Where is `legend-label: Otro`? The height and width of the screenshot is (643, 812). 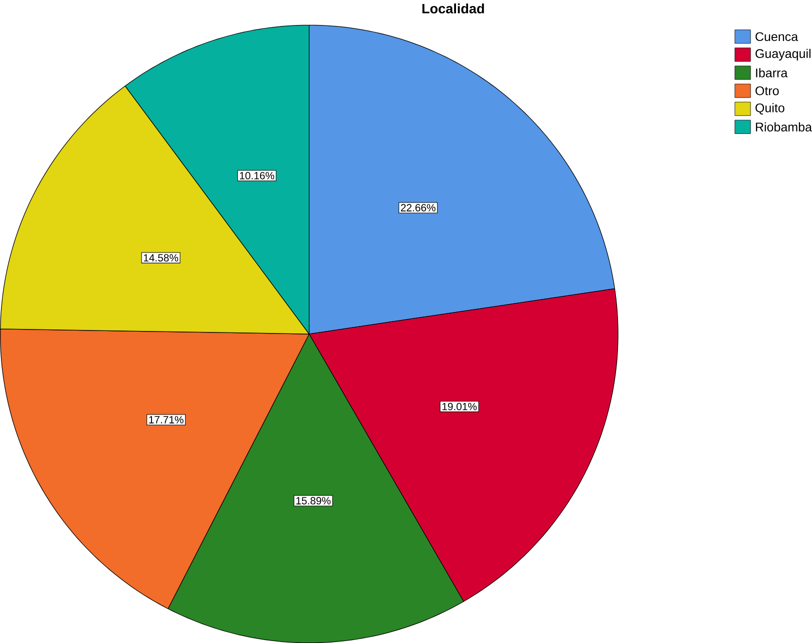
legend-label: Otro is located at coordinates (767, 91).